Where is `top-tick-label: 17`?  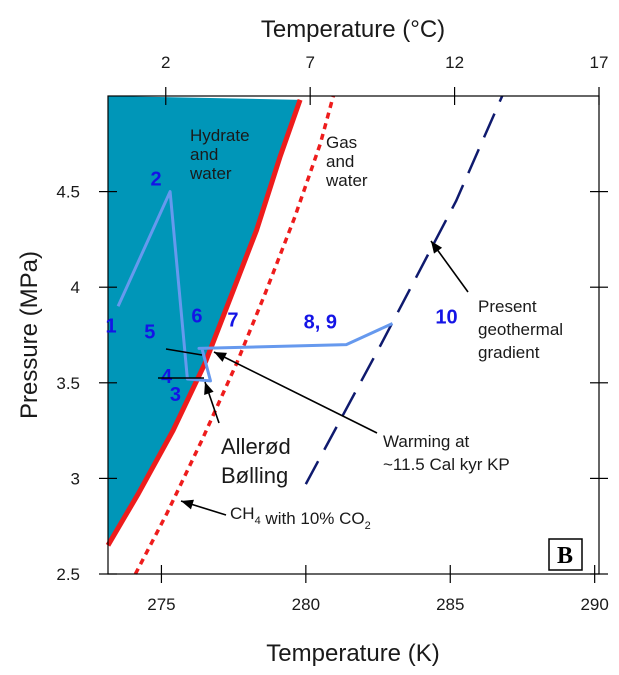 top-tick-label: 17 is located at coordinates (599, 62).